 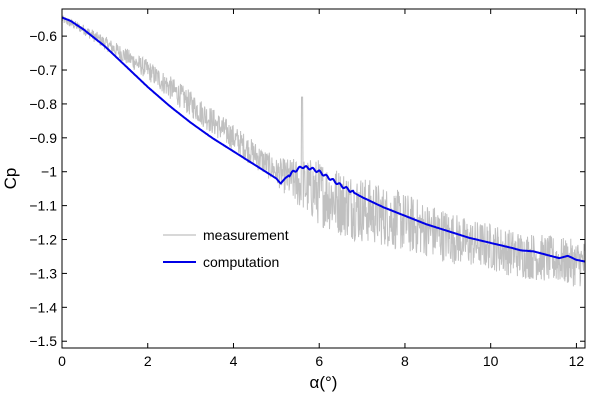 I want to click on y-tick-label: −0.7, so click(x=43, y=70).